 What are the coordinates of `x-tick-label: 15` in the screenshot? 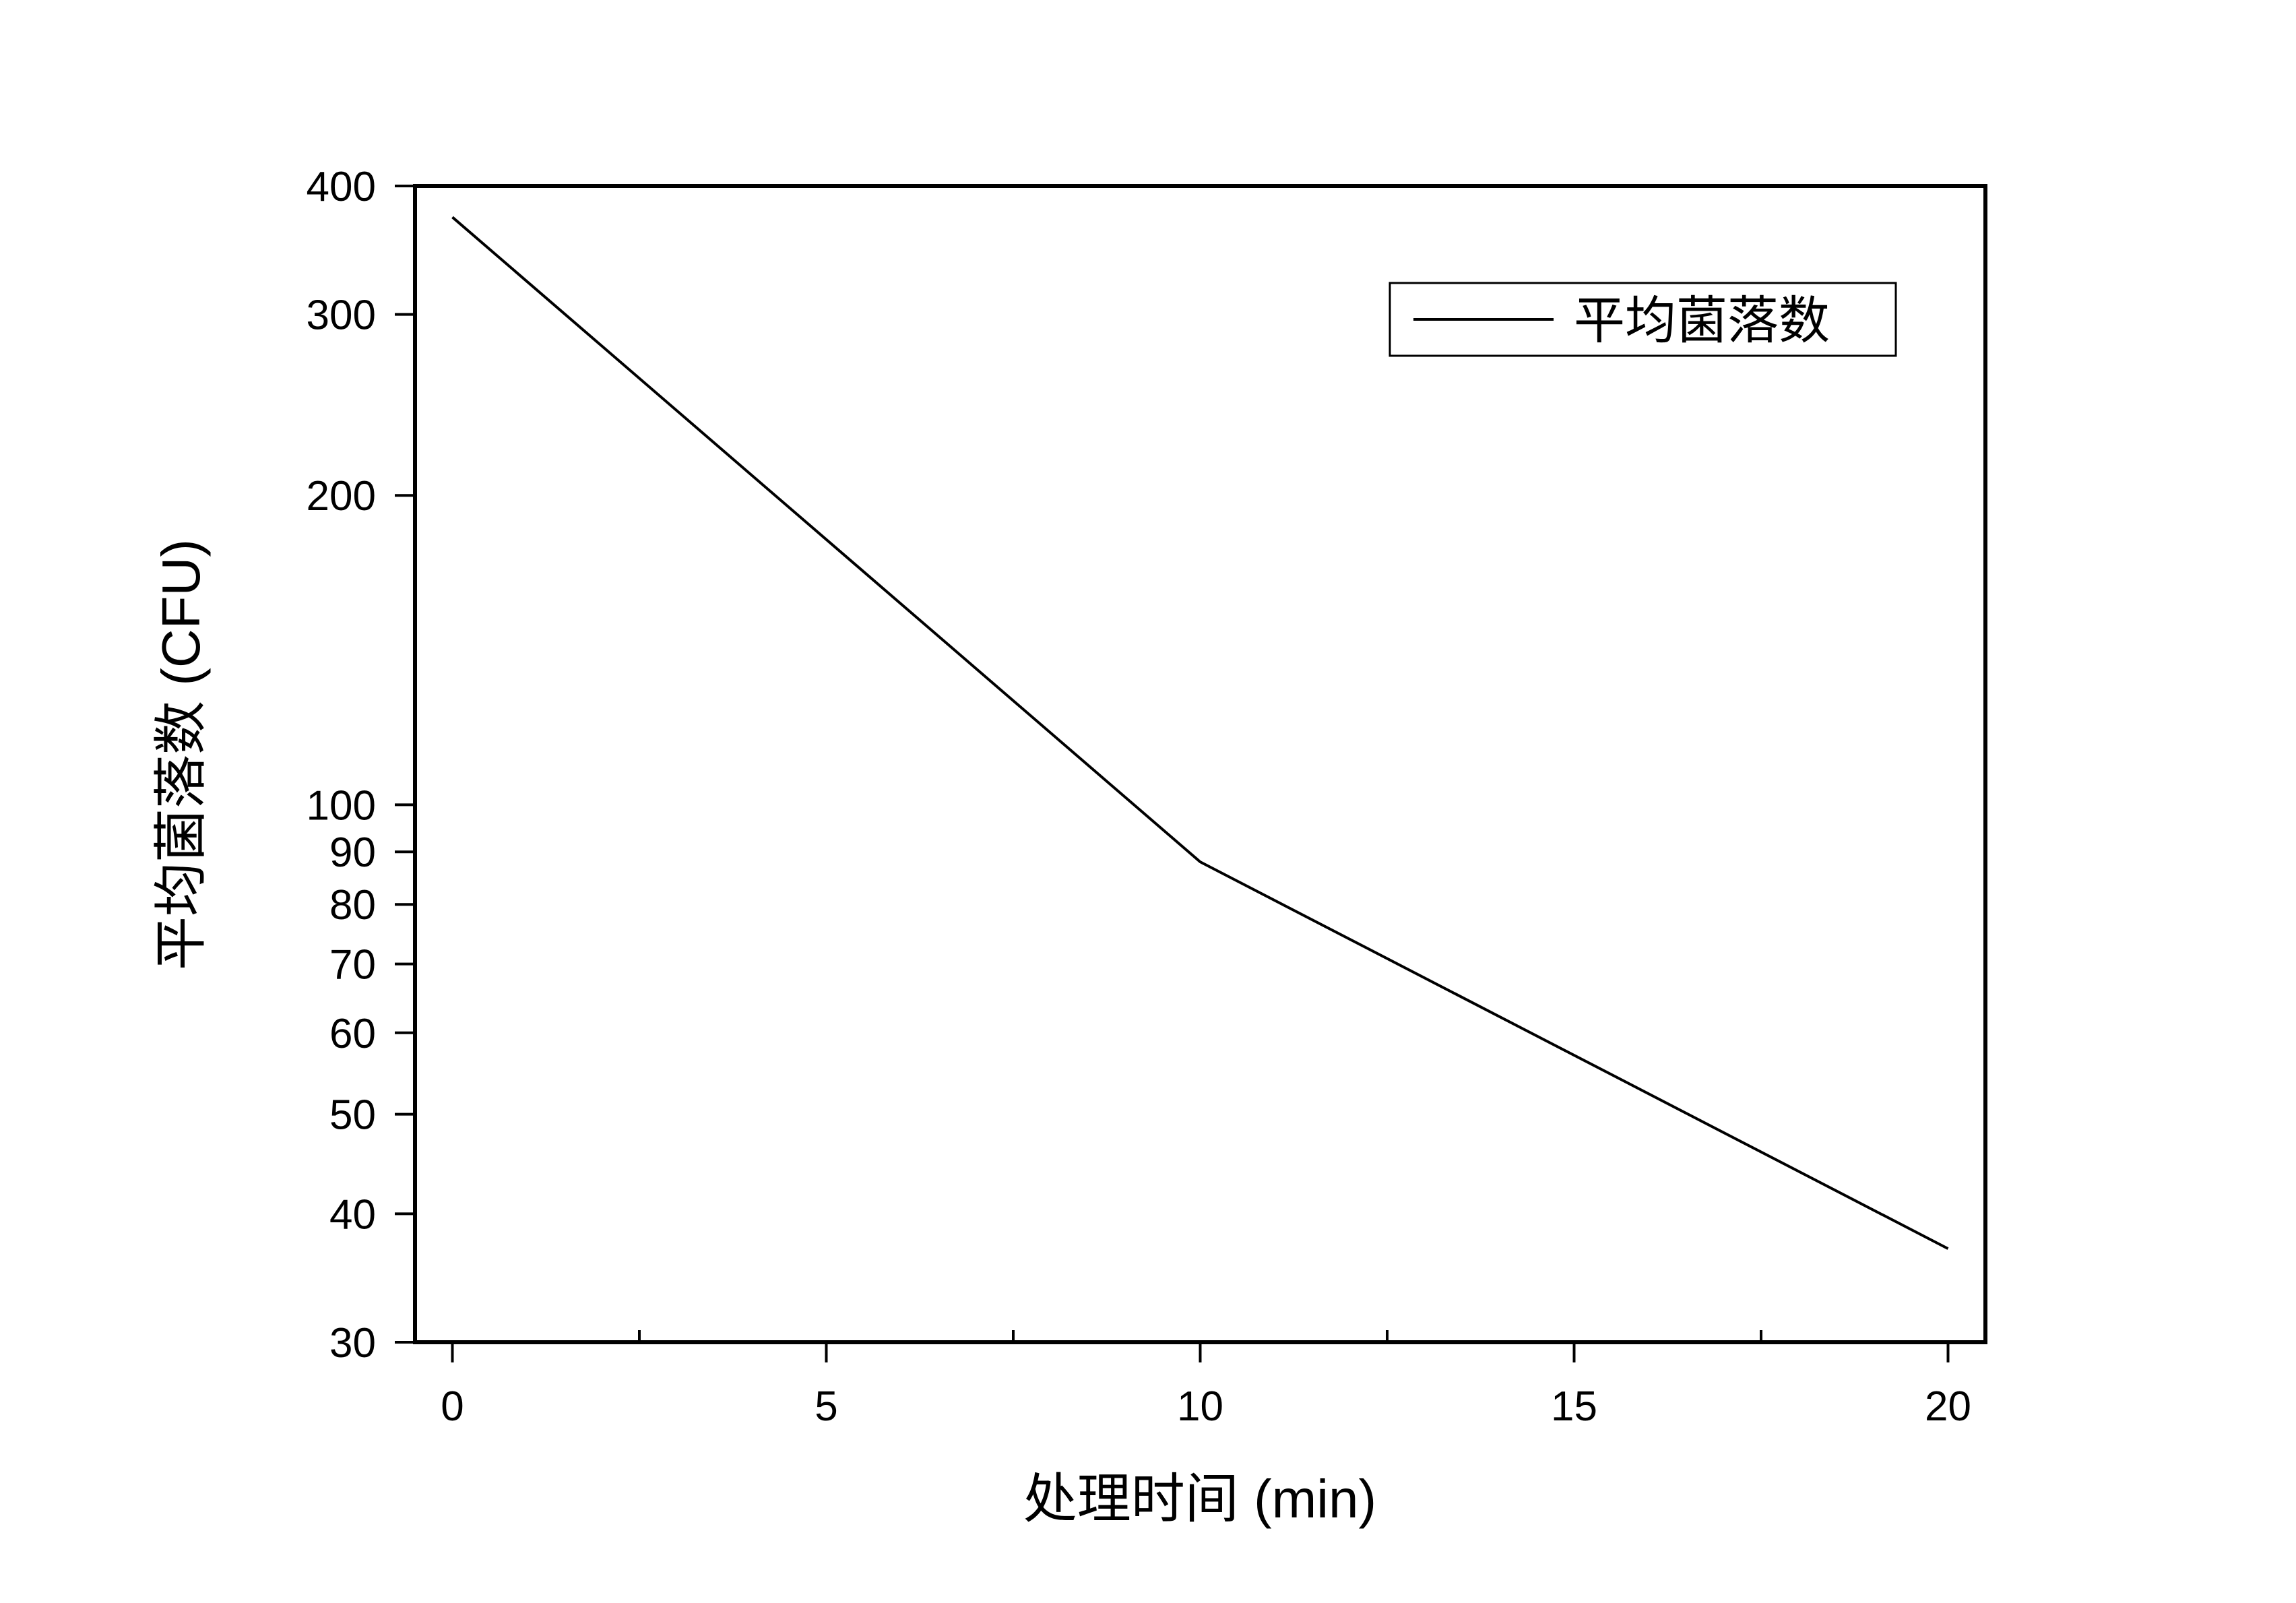 It's located at (1574, 1406).